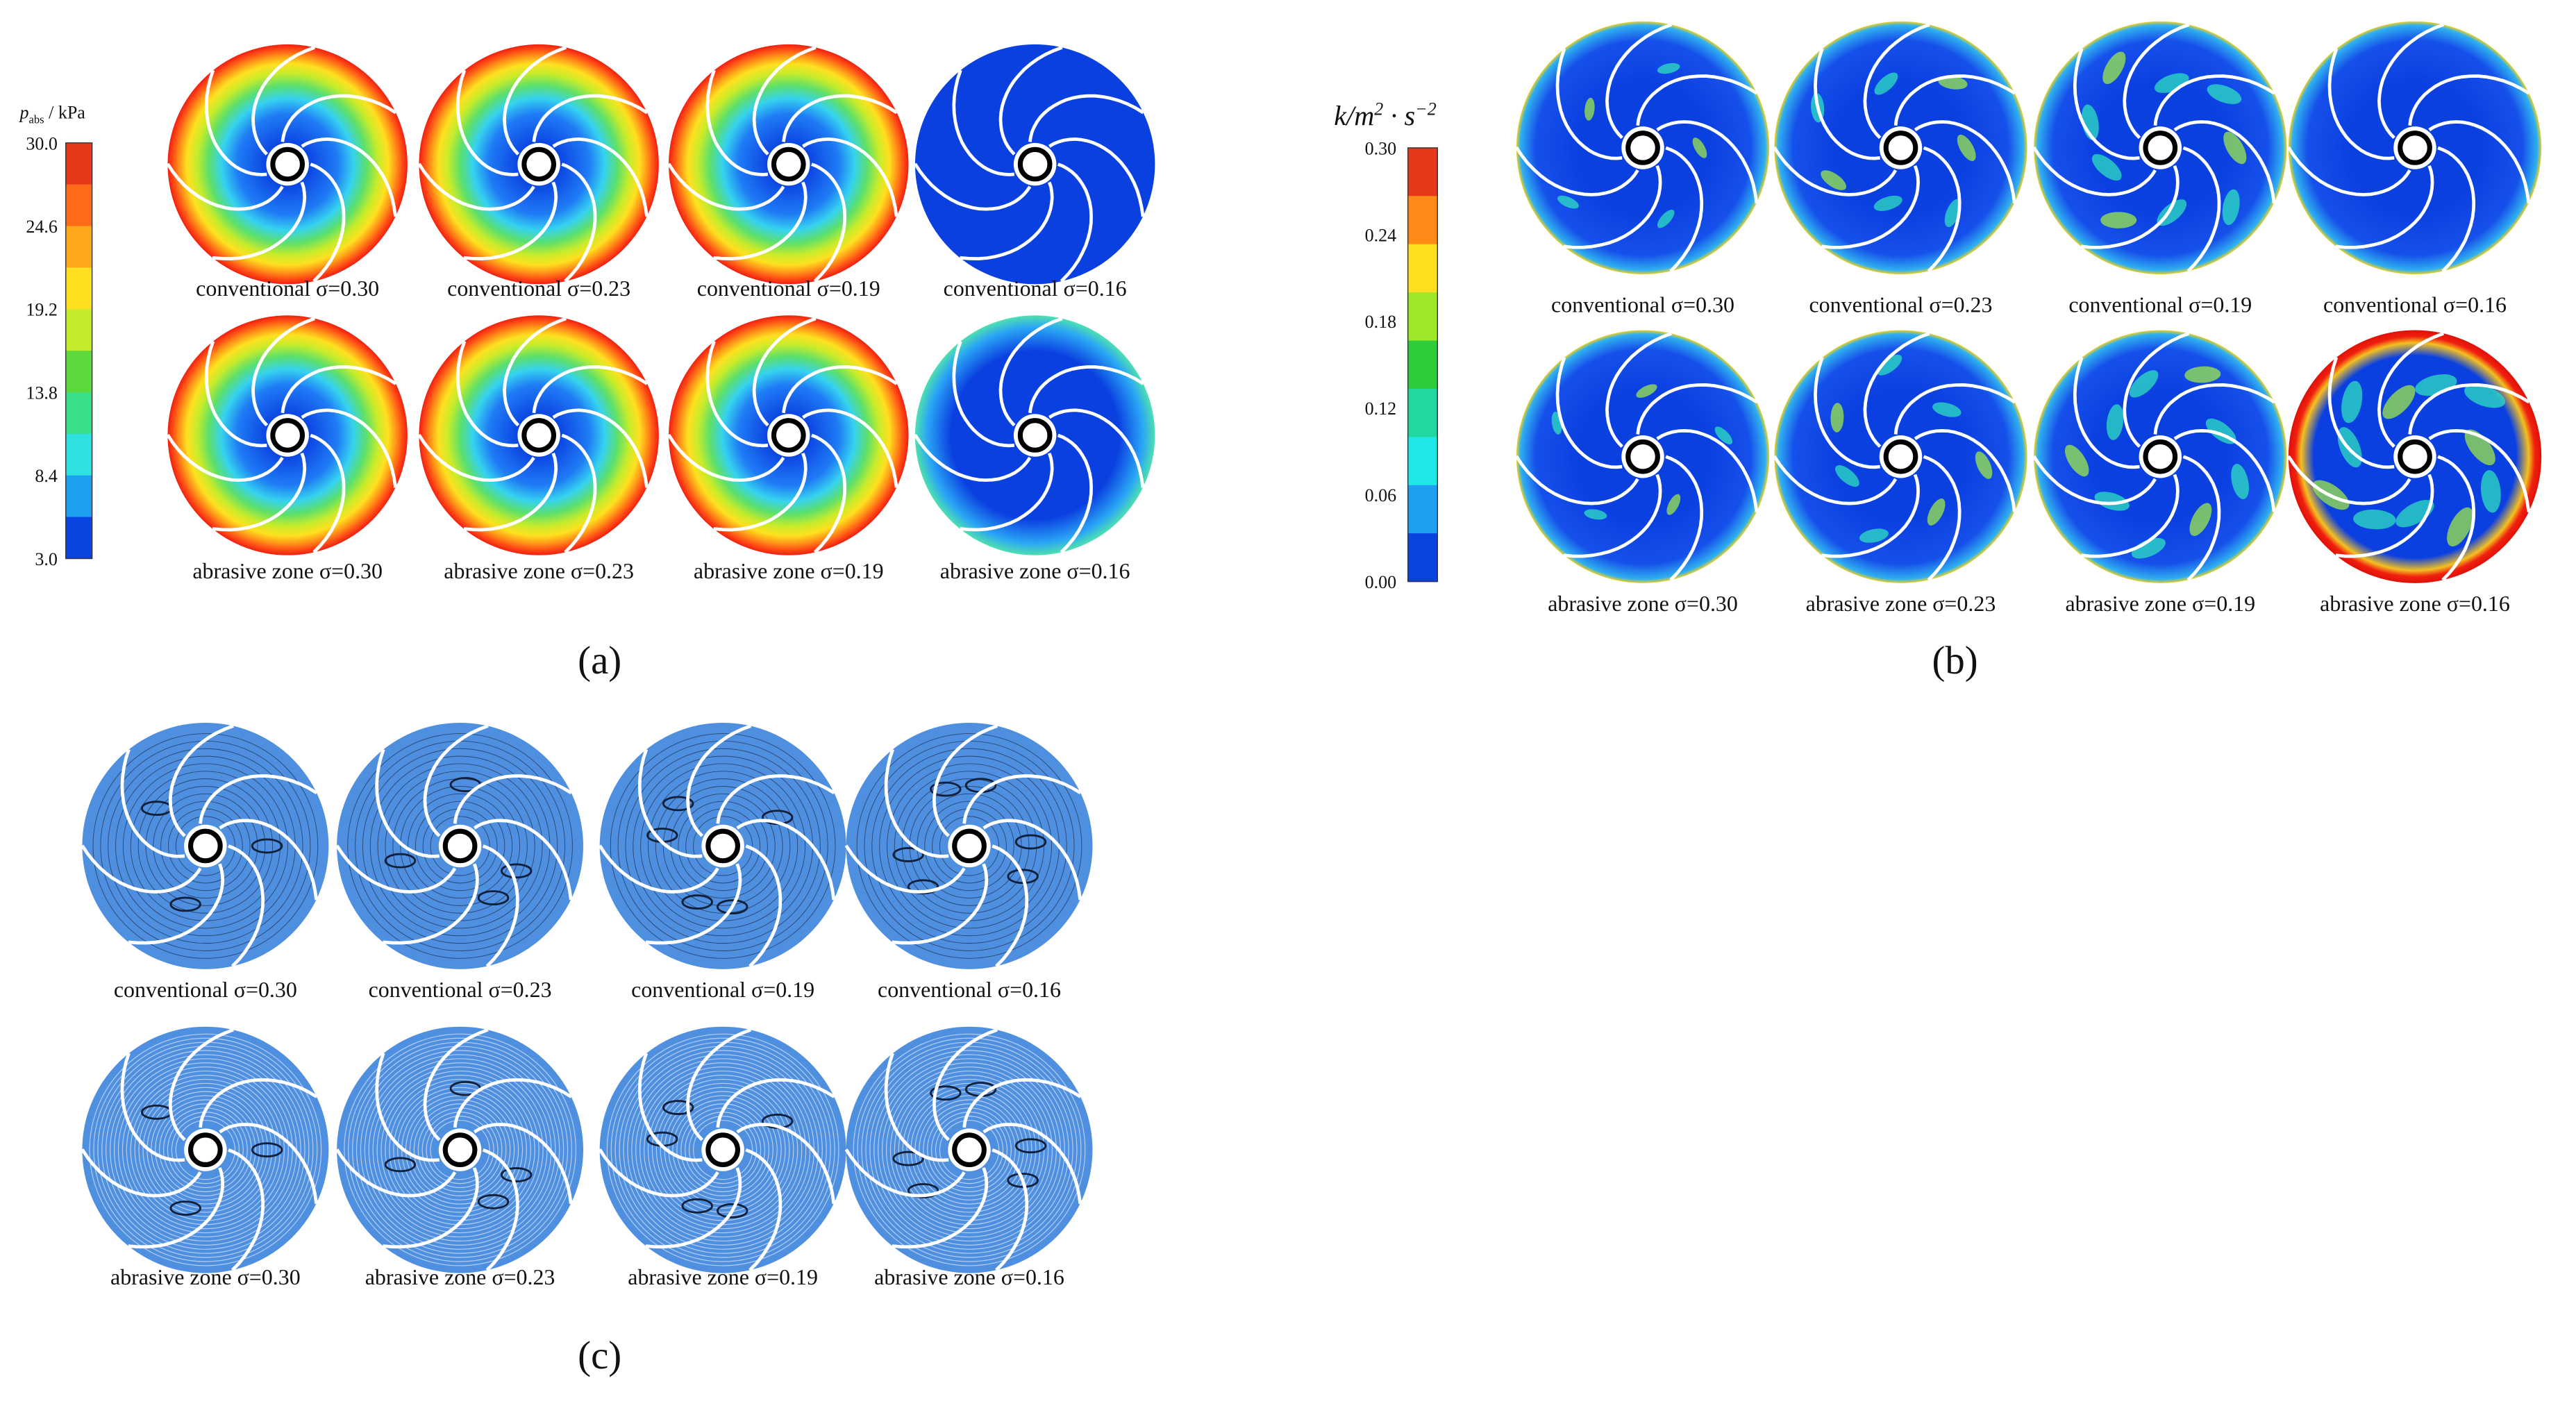  What do you see at coordinates (52, 114) in the screenshot?
I see `colorbar-title: pabs / kPa` at bounding box center [52, 114].